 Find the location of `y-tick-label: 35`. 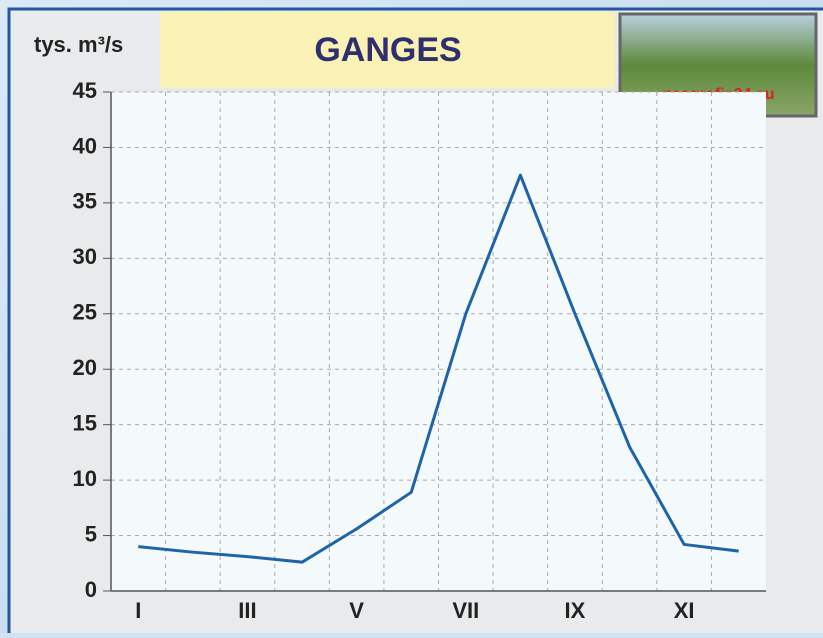

y-tick-label: 35 is located at coordinates (85, 201).